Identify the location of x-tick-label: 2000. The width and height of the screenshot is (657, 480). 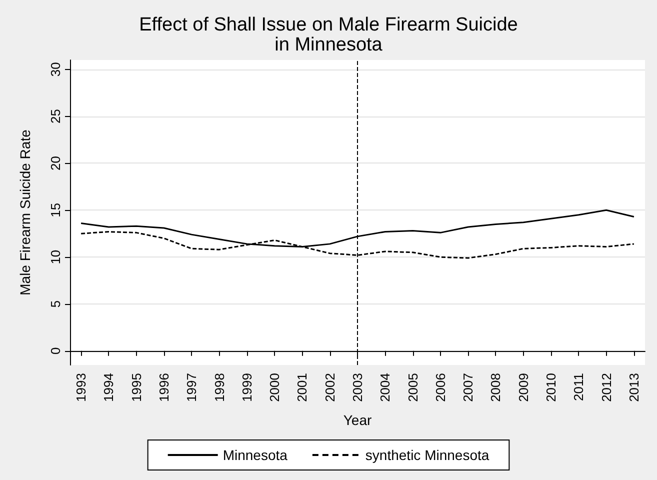
(274, 387).